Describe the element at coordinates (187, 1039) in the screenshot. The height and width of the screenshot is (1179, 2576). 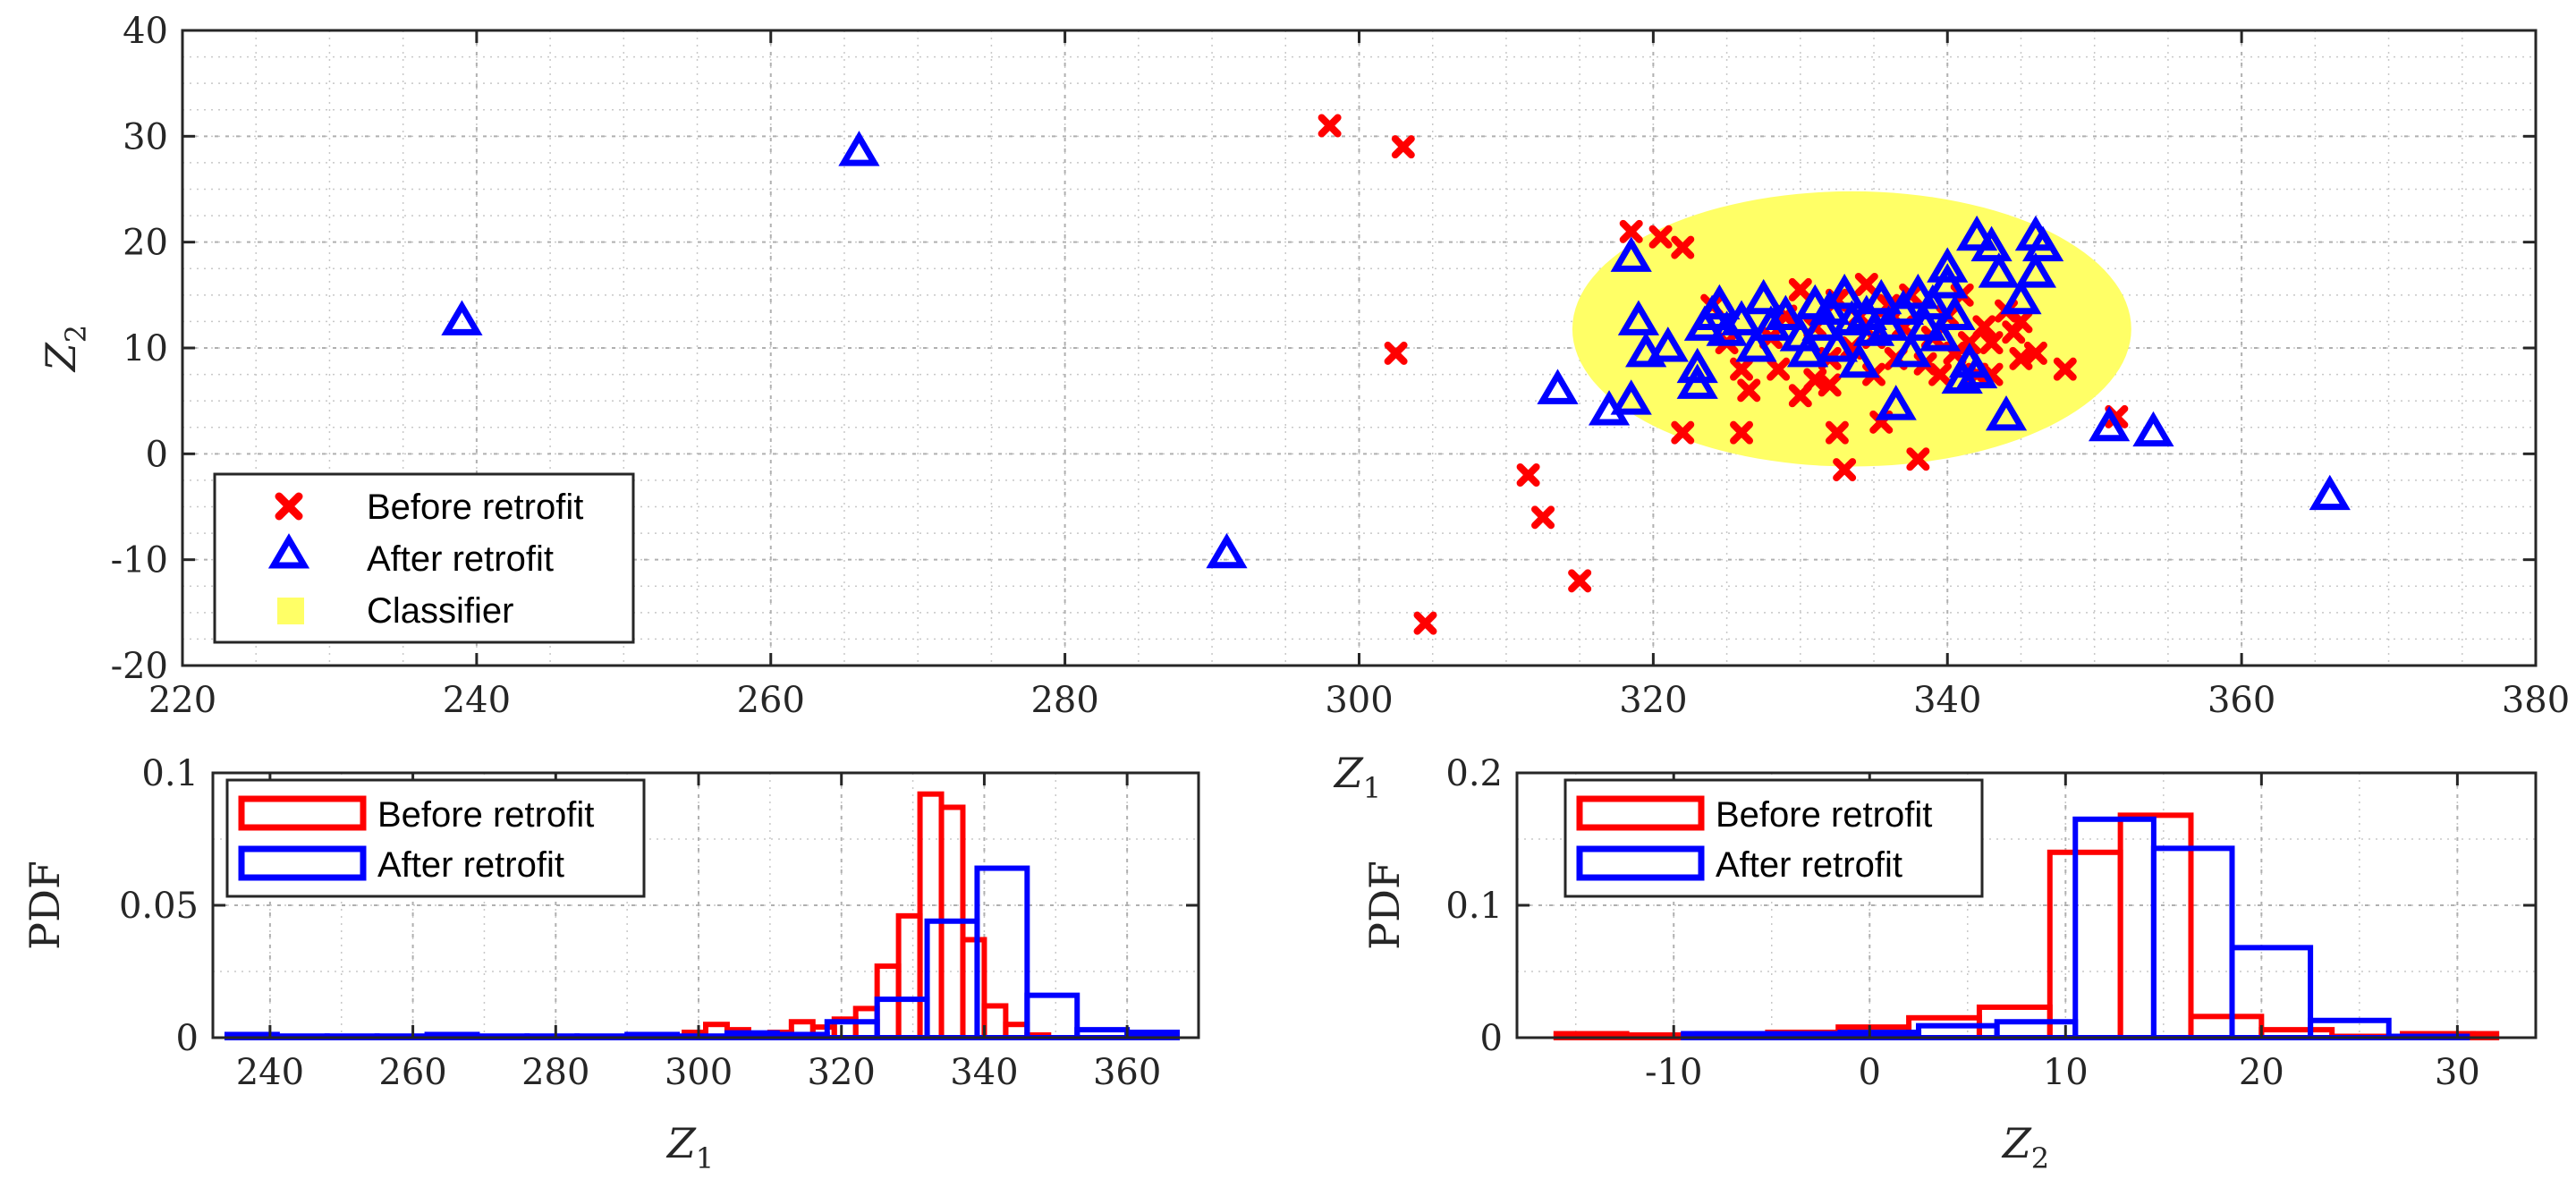
I see `hist1-y-tick-label: 0` at that location.